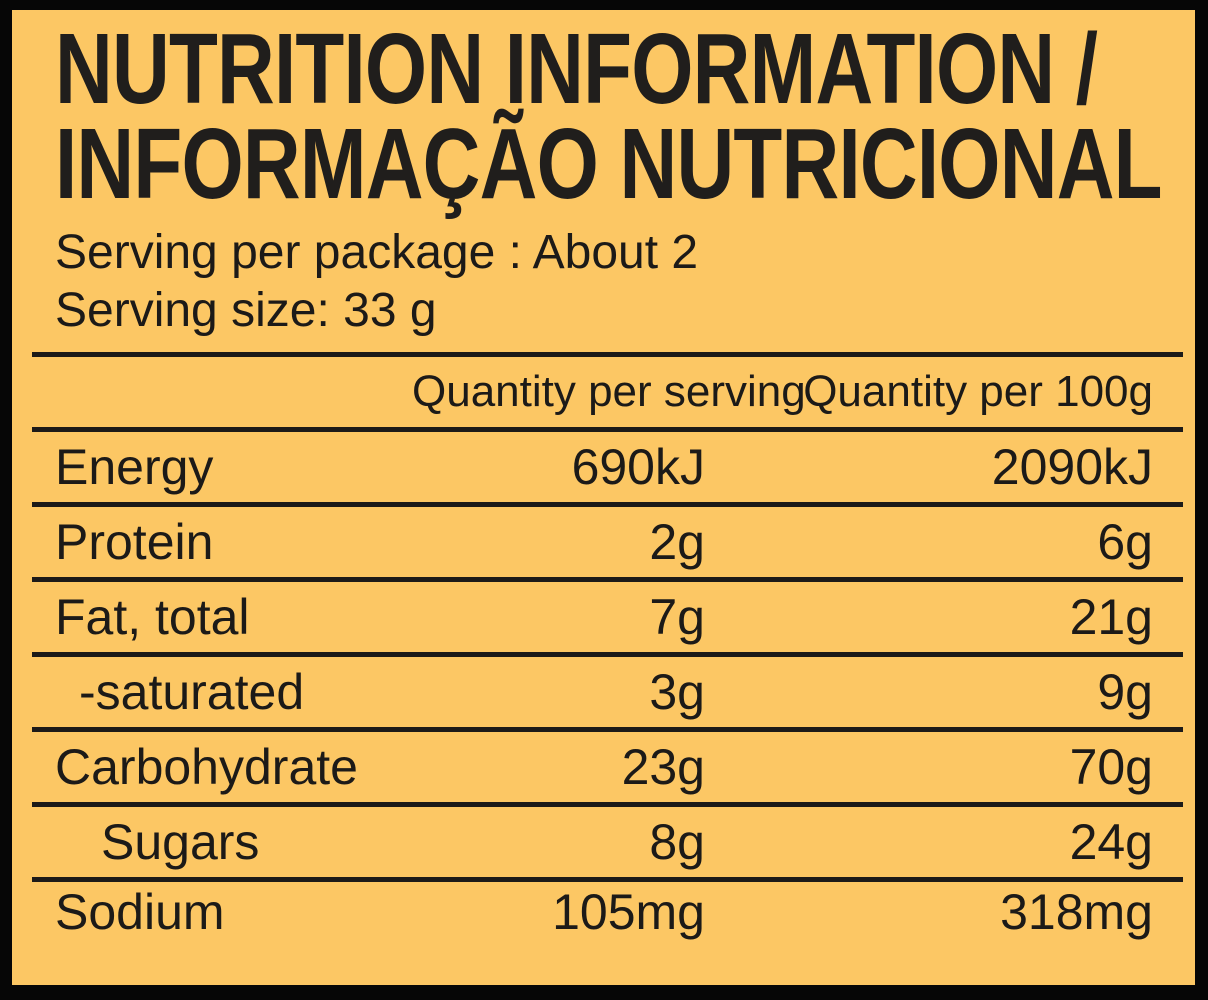  What do you see at coordinates (607, 617) in the screenshot?
I see `table-row-fat-total: Fat, total 7g 21g` at bounding box center [607, 617].